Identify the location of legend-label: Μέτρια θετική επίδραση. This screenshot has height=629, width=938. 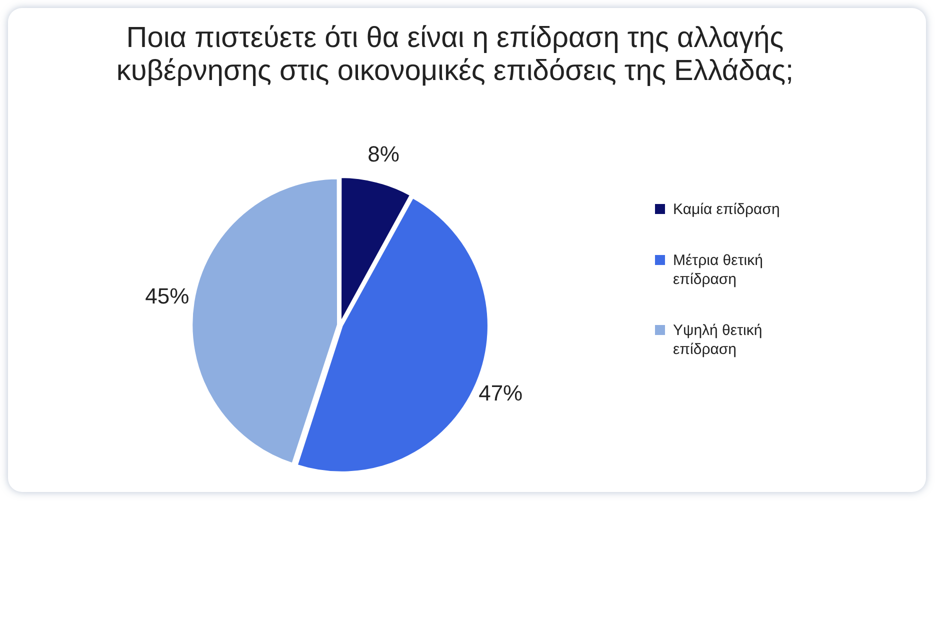
(718, 270).